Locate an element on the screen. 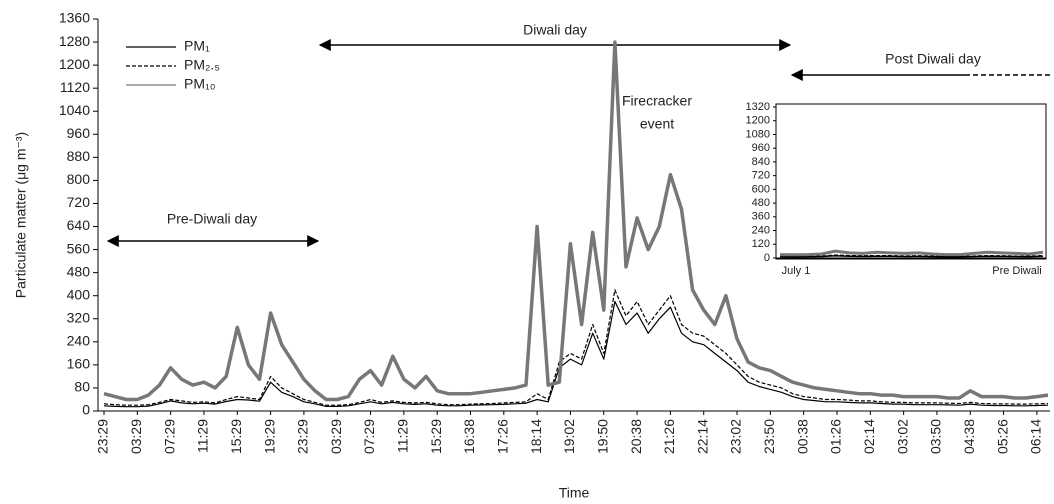  y-tick-label: 1080 is located at coordinates (758, 134).